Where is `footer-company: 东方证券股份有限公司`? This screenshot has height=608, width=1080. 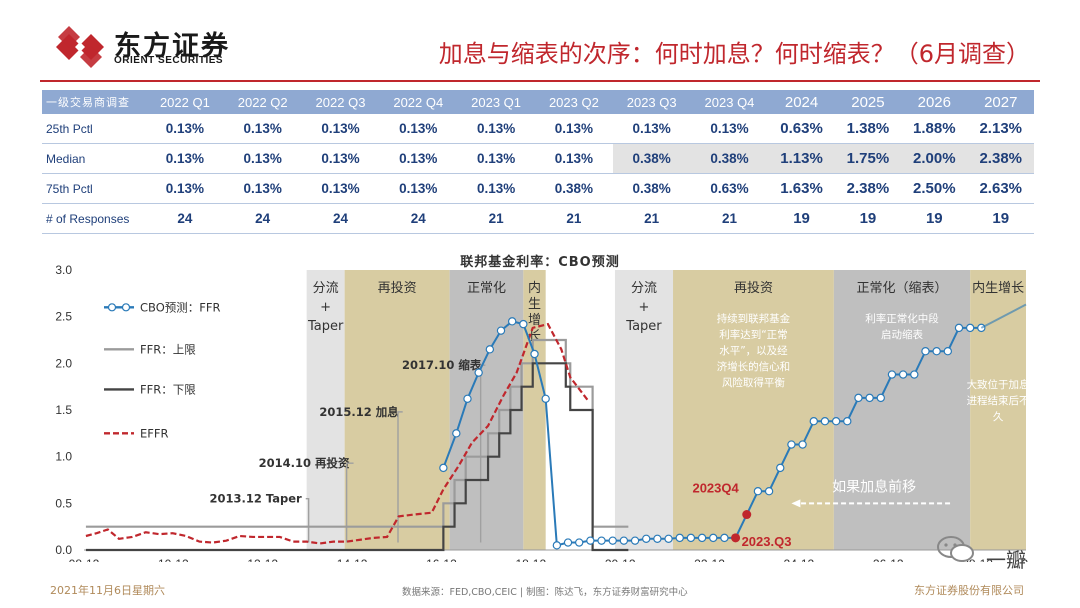 footer-company: 东方证券股份有限公司 is located at coordinates (969, 590).